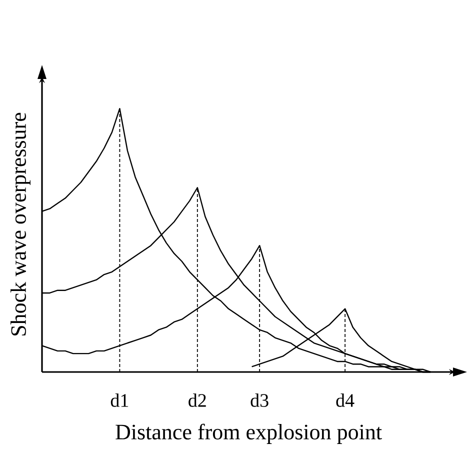 This screenshot has height=467, width=470. I want to click on x-axis-title: Distance from explosion point, so click(249, 434).